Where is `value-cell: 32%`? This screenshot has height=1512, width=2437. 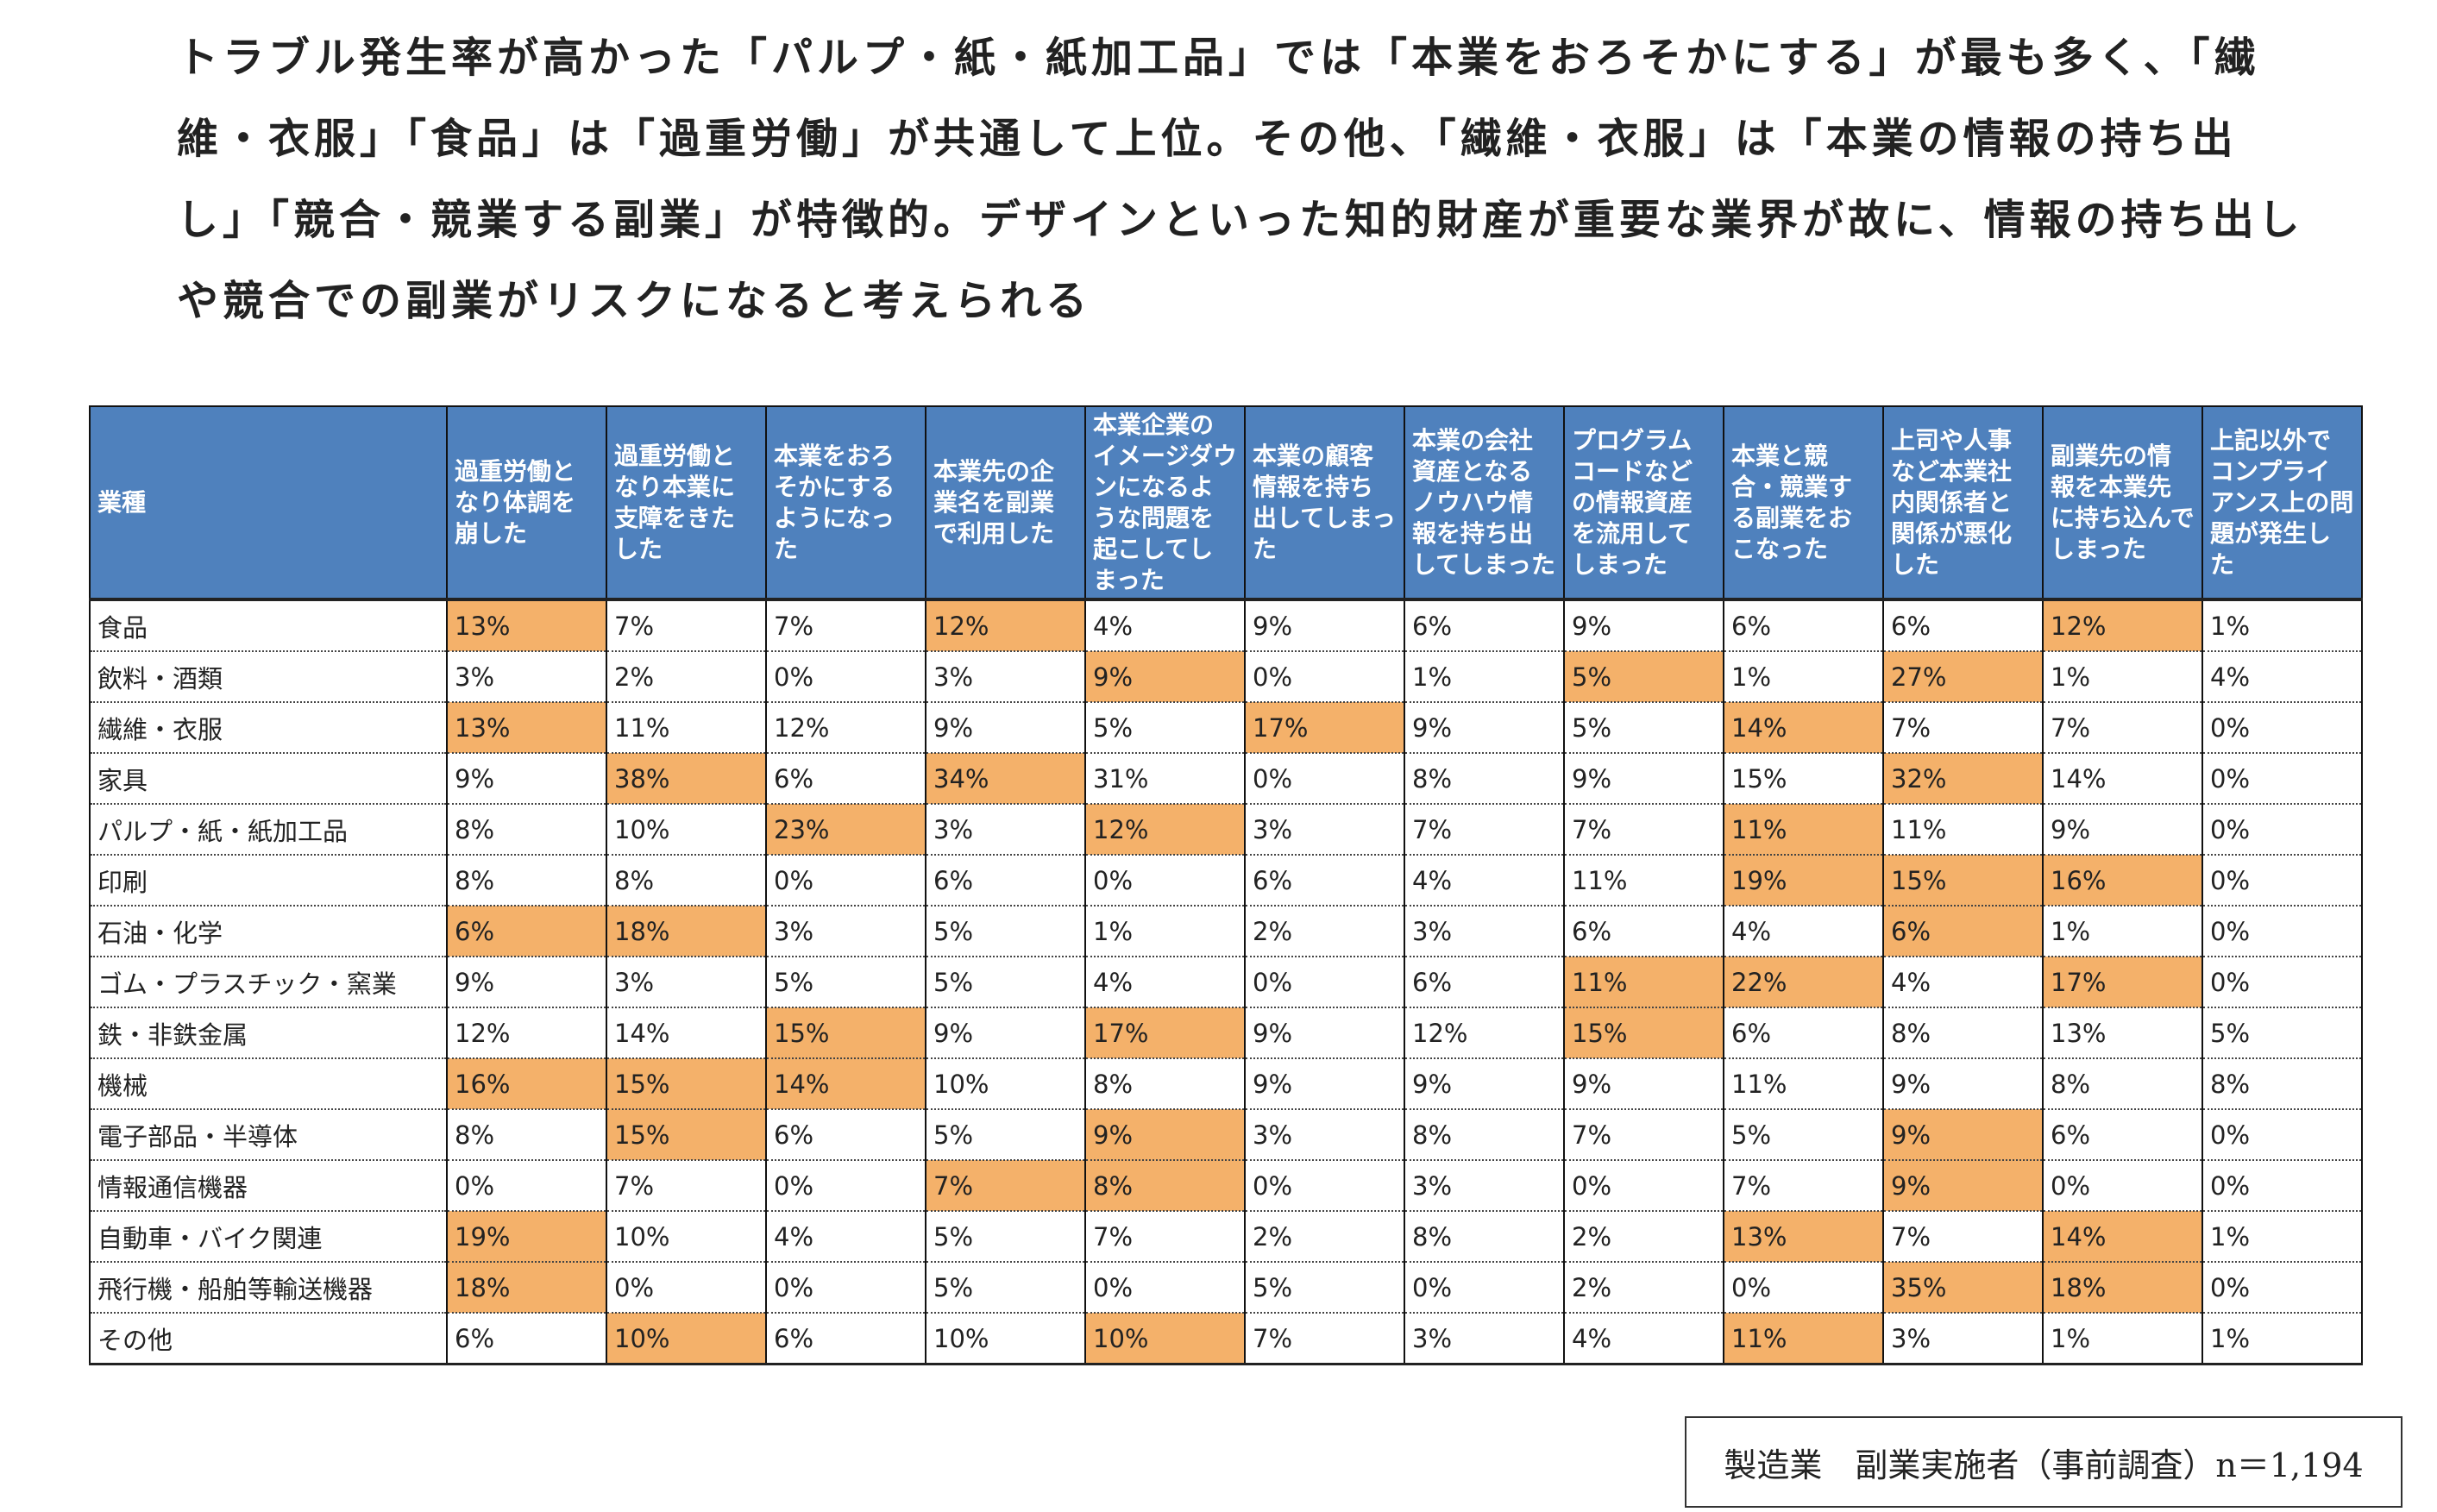 value-cell: 32% is located at coordinates (1963, 779).